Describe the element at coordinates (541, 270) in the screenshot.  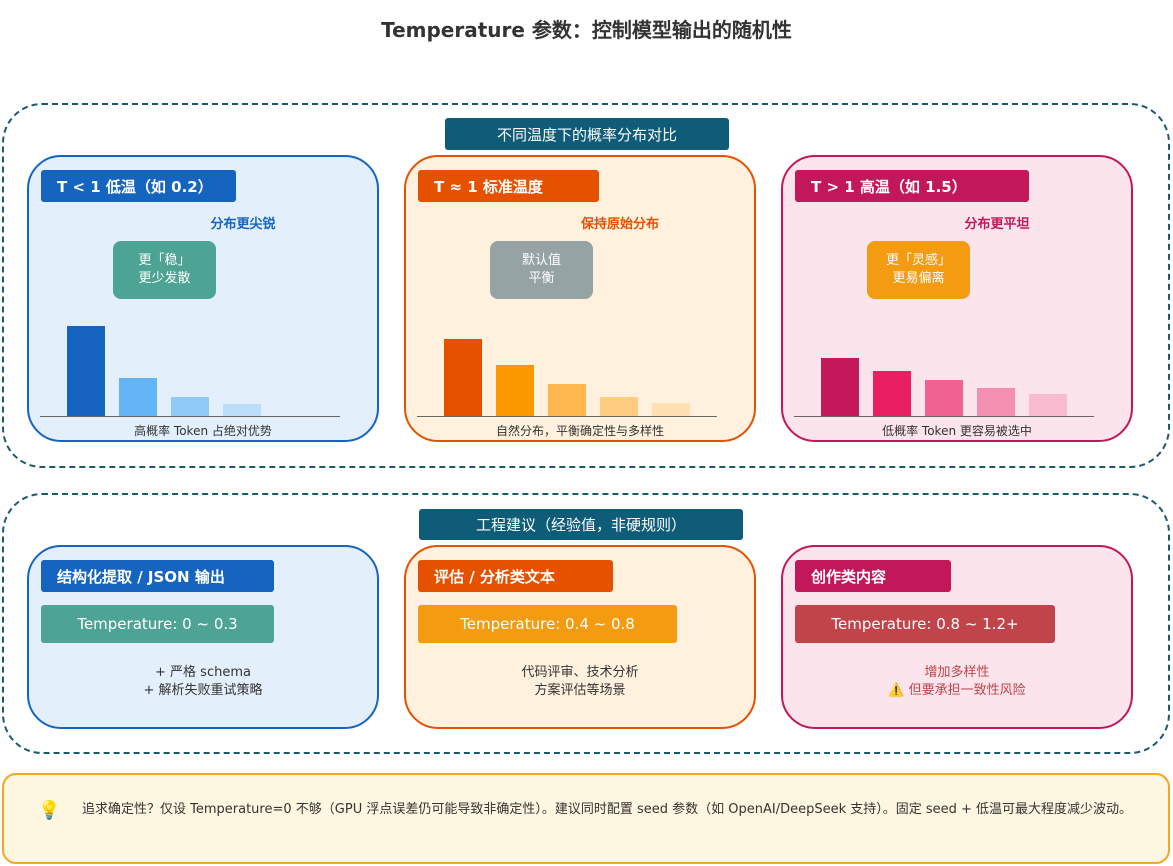
I see `note-box: 默认值 平衡` at that location.